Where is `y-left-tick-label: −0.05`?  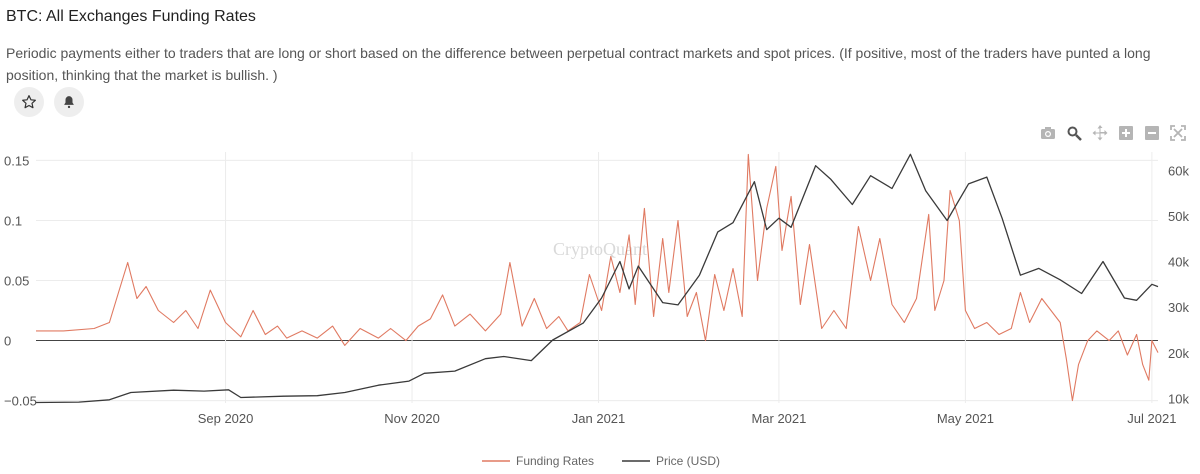
y-left-tick-label: −0.05 is located at coordinates (20, 401).